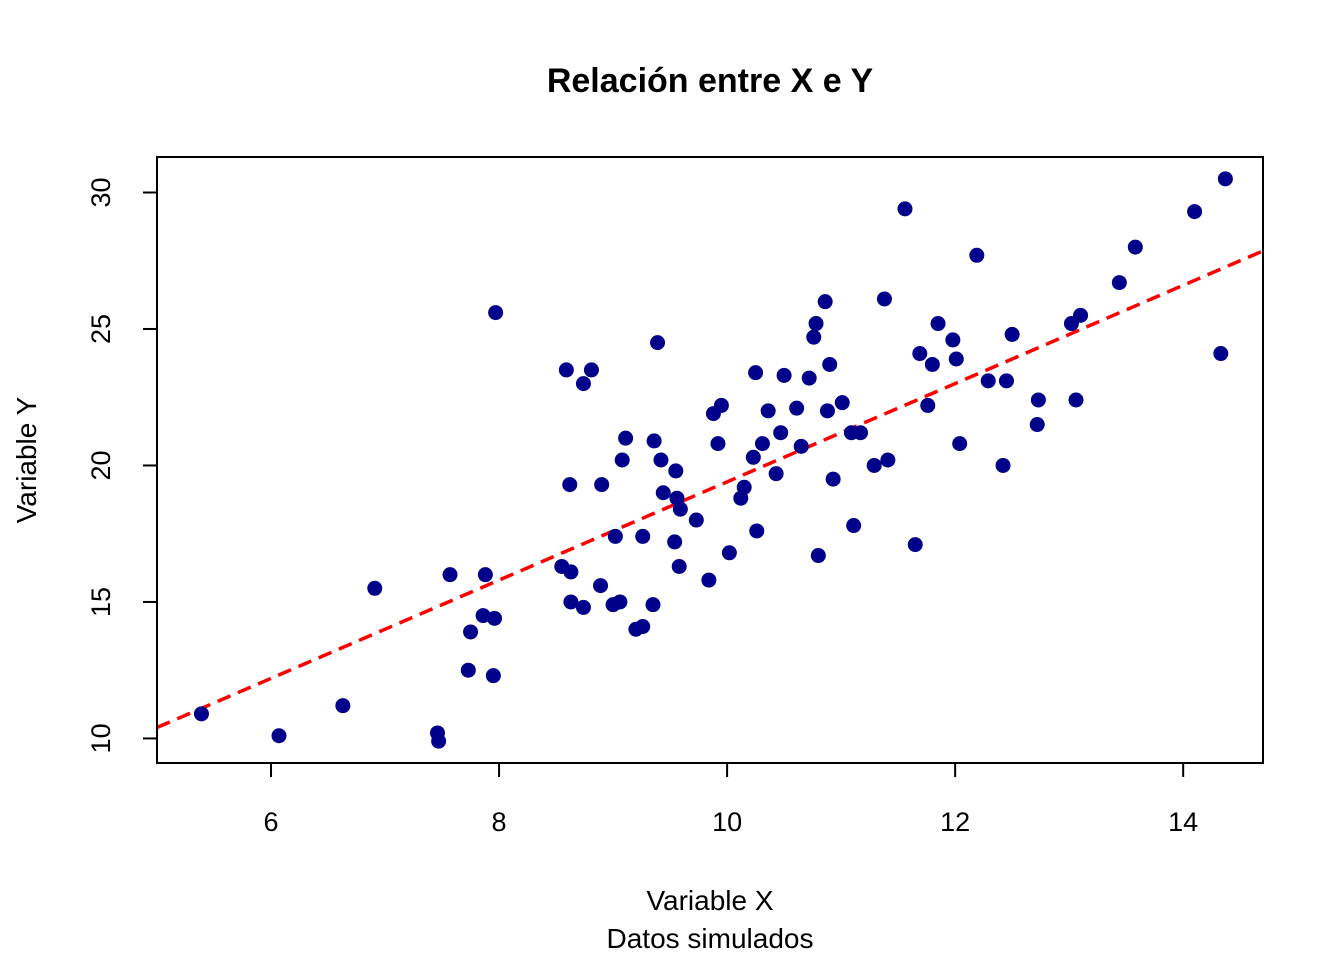  Describe the element at coordinates (101, 465) in the screenshot. I see `y-tick-label: 20` at that location.